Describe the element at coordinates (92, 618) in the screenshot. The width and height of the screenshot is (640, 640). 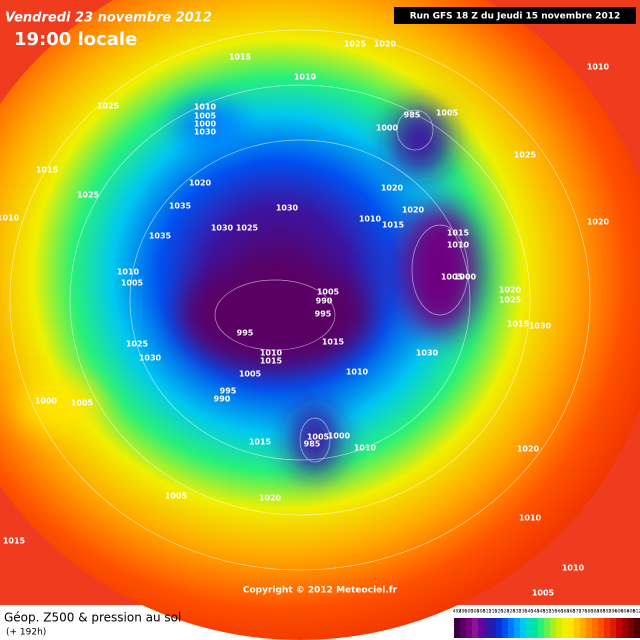
I see `legend-title: Géop. Z500 & pression au sol` at that location.